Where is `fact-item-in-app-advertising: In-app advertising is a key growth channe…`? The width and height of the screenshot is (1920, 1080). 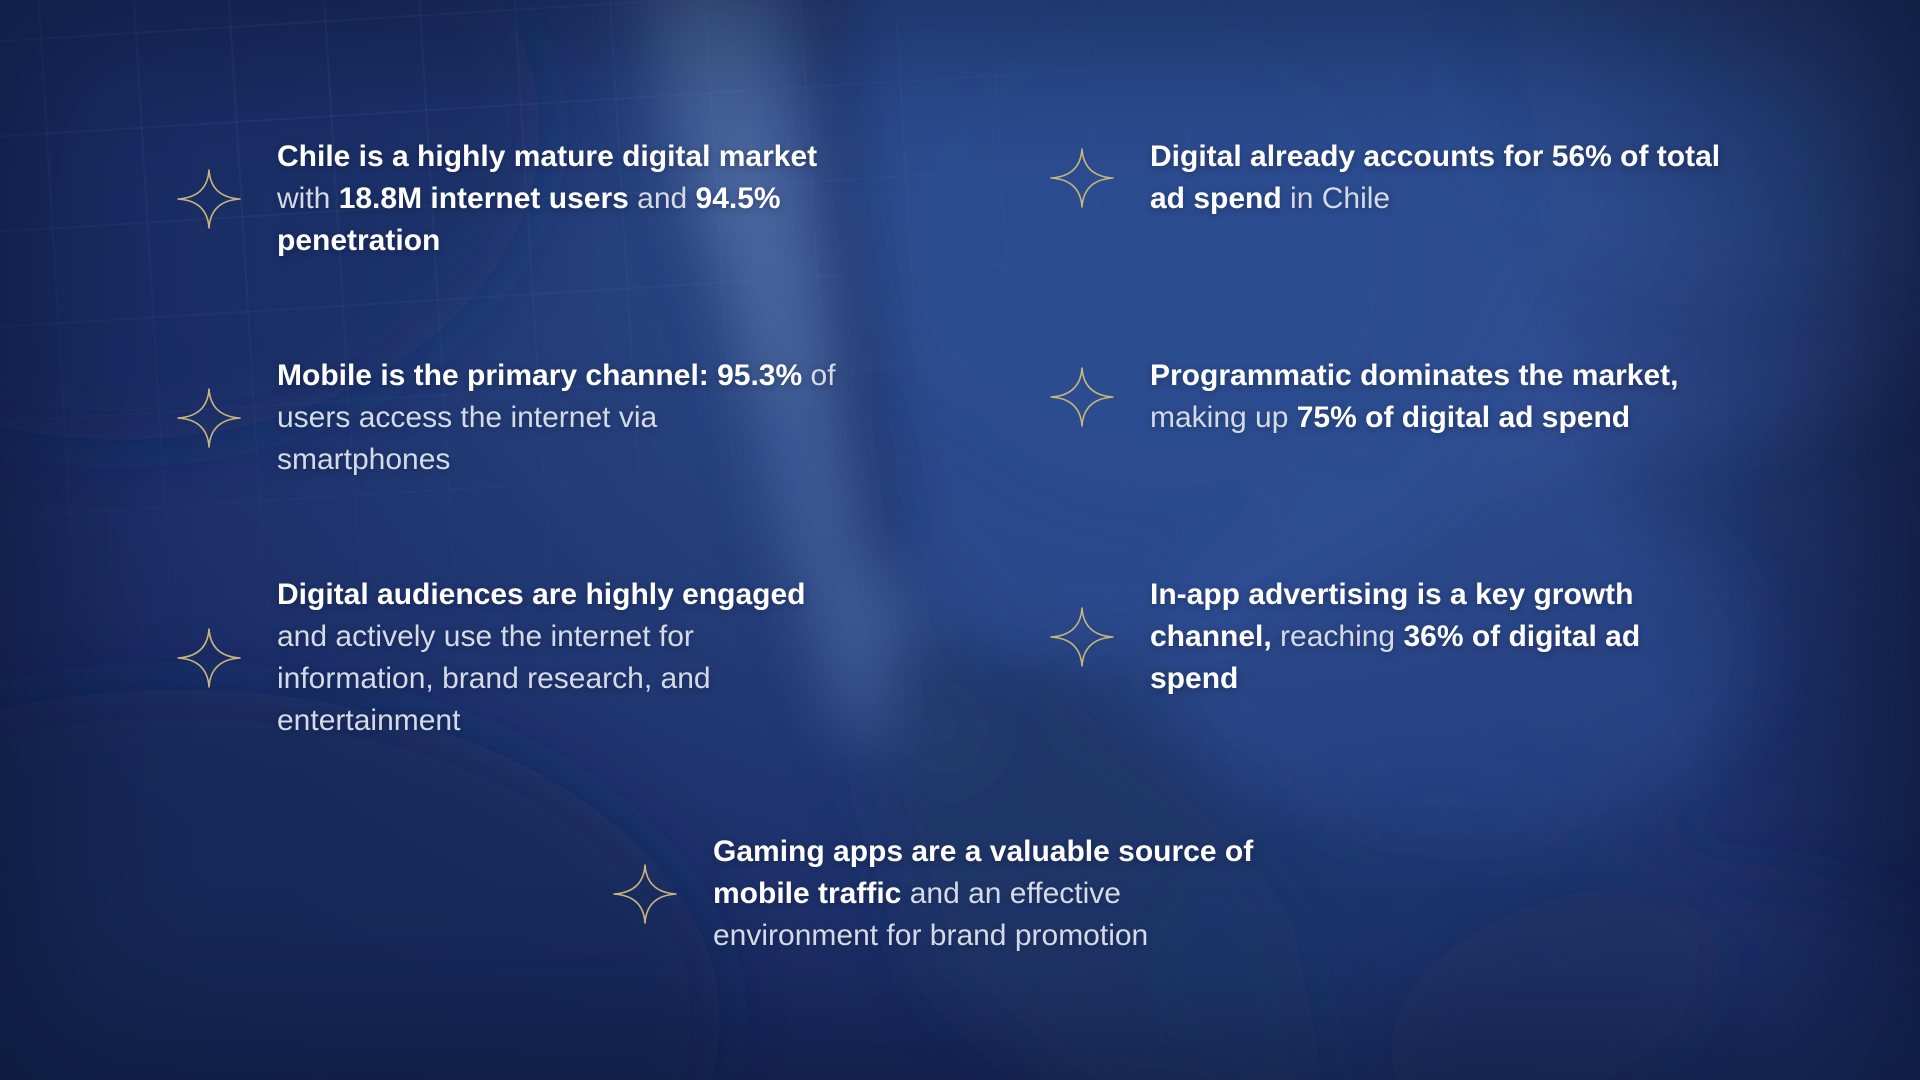
fact-item-in-app-advertising: In-app advertising is a key growth channe… is located at coordinates (1345, 637).